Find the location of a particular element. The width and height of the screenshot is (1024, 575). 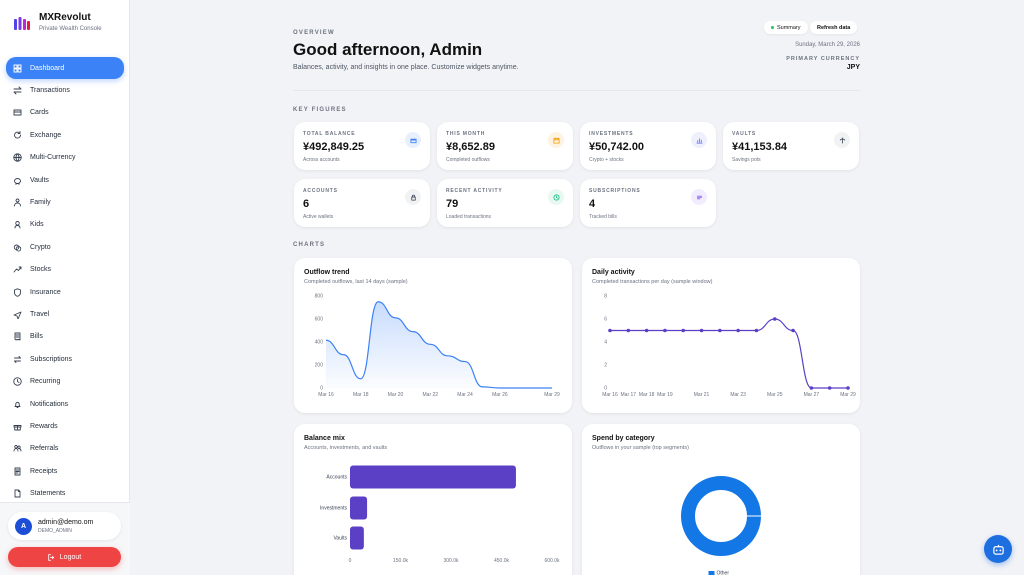

receipt-icon is located at coordinates (17, 336).